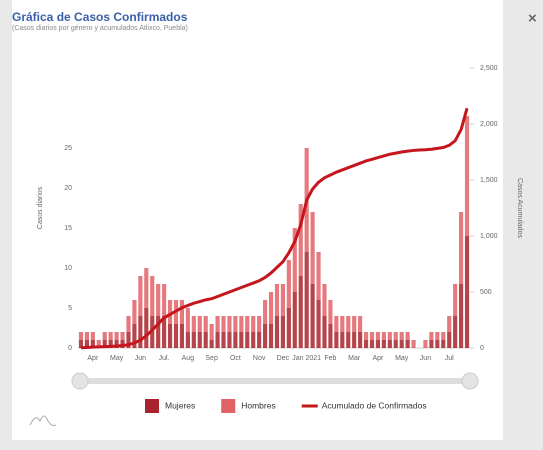  Describe the element at coordinates (43, 420) in the screenshot. I see `chart-icon` at that location.